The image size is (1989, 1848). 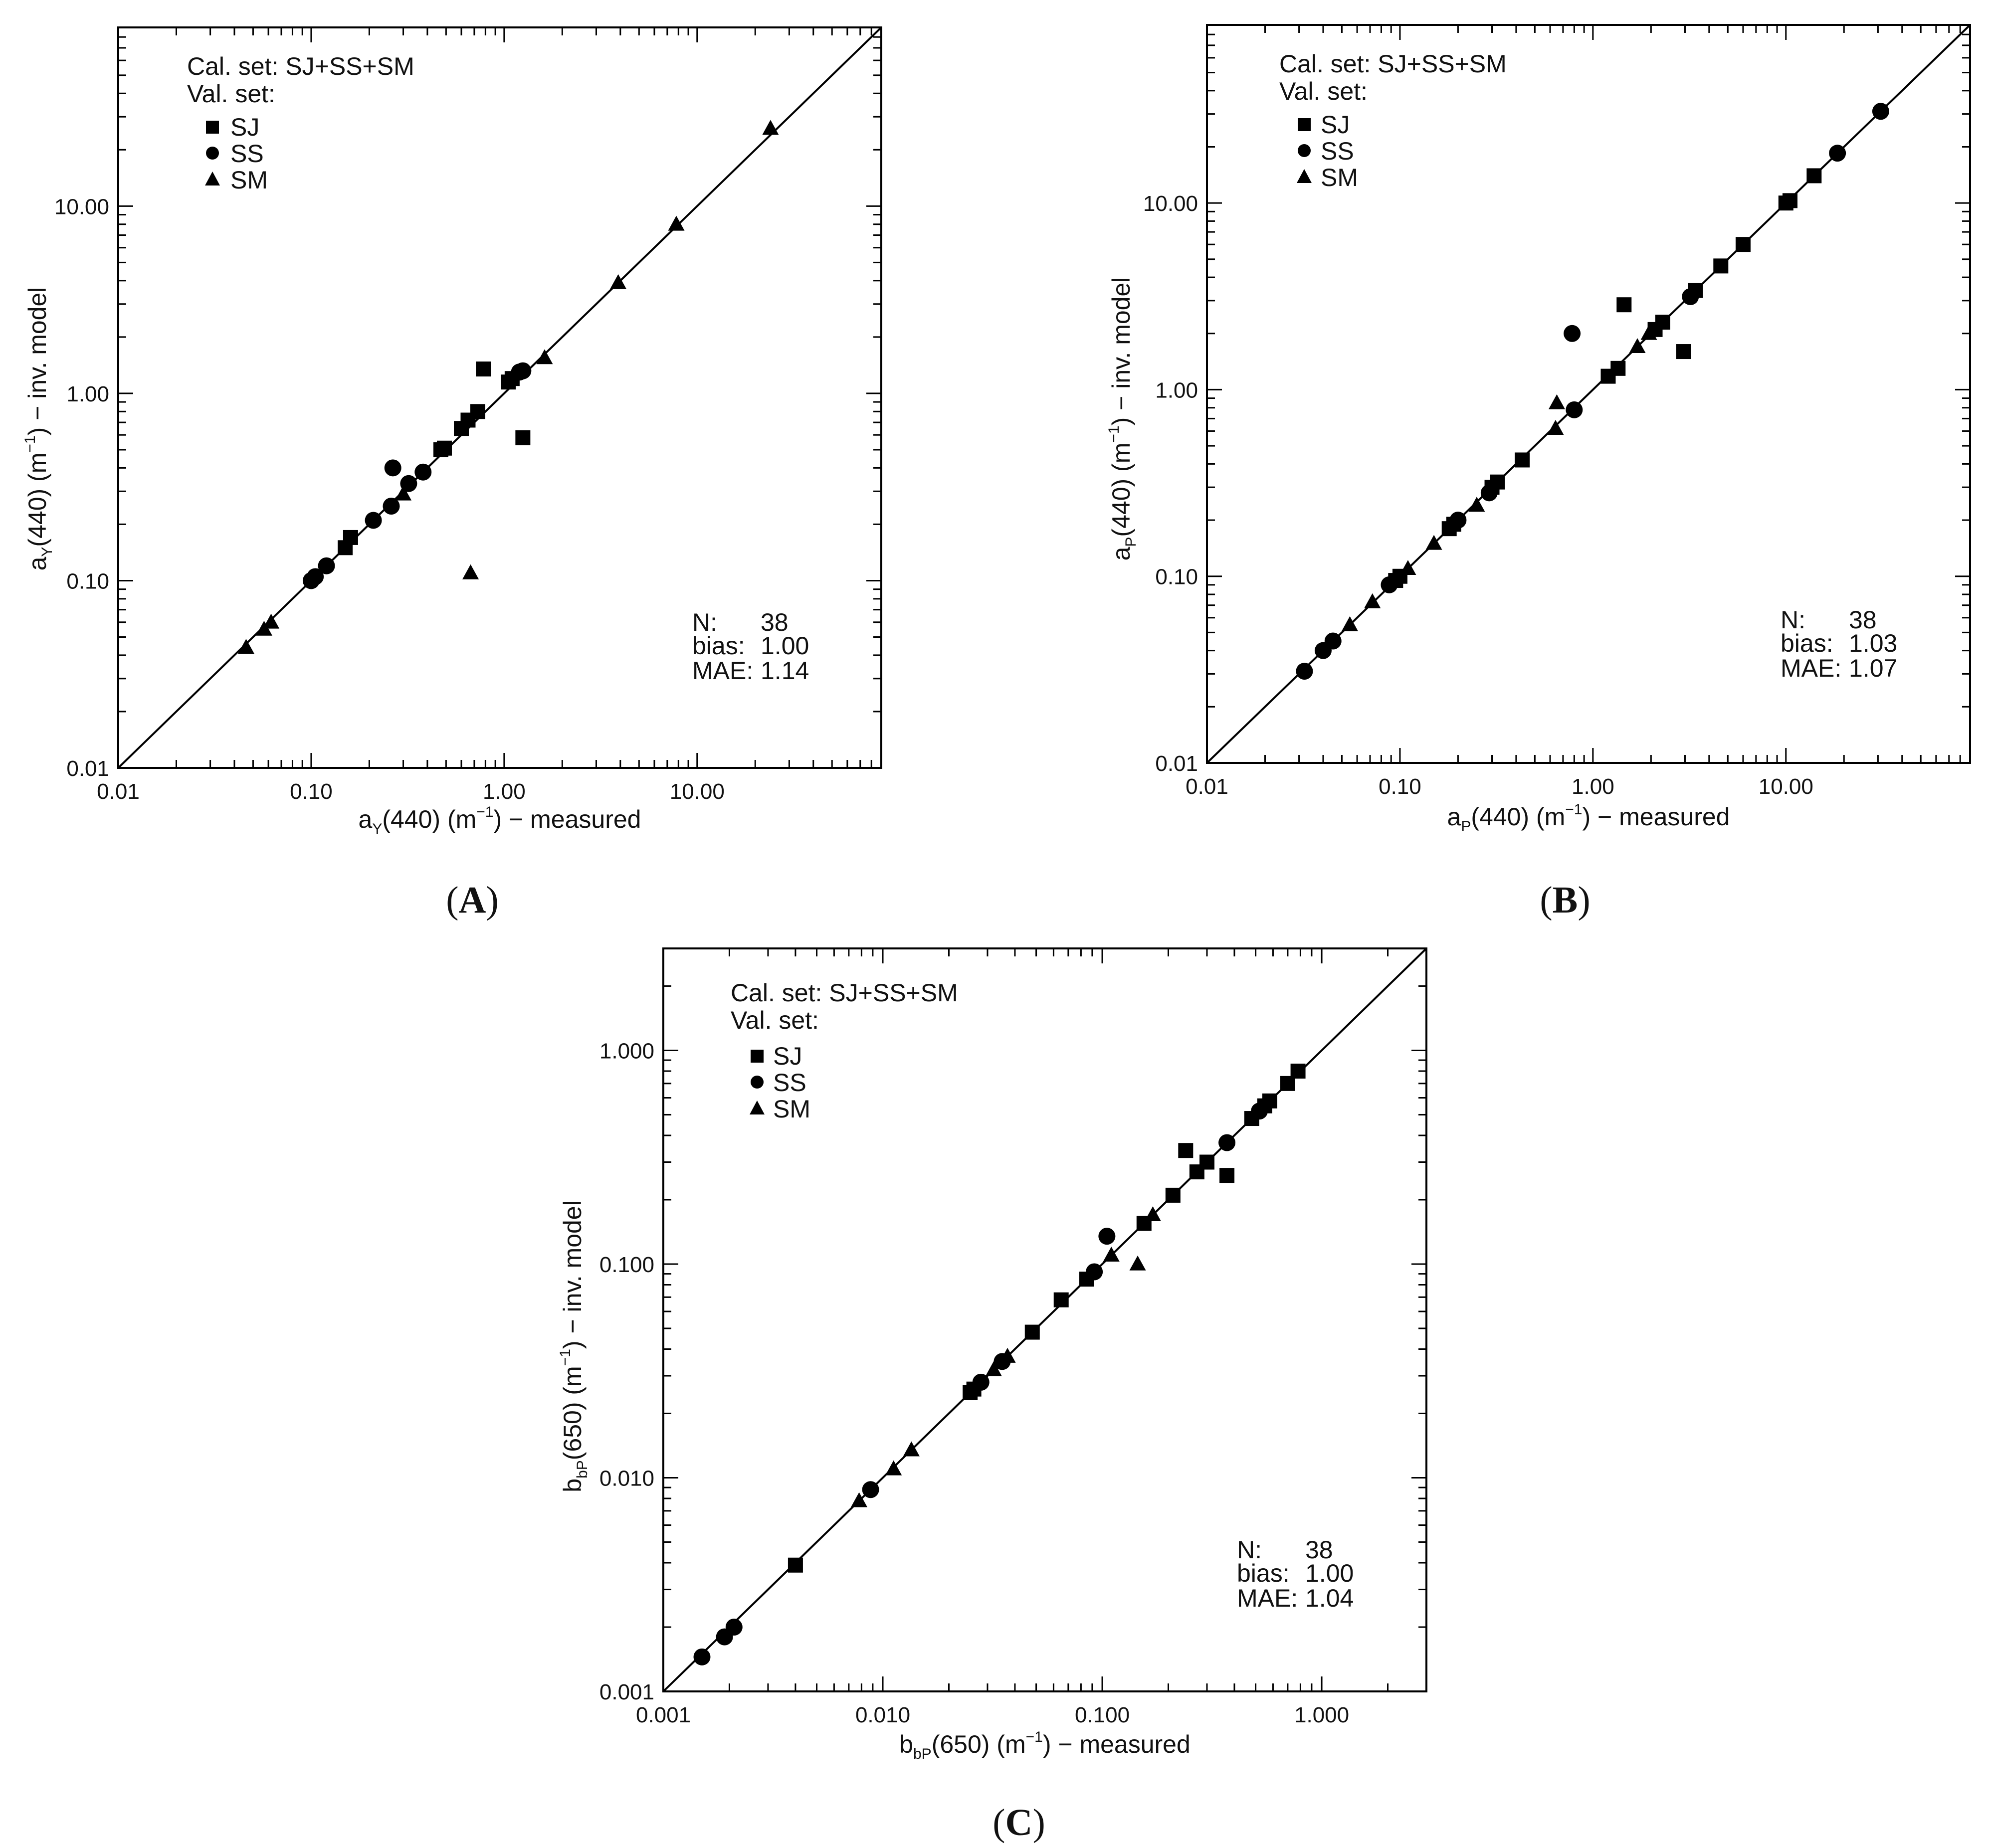 I want to click on y-tick-labels: 0.001 0.010 0.100 1.000, so click(x=626, y=1371).